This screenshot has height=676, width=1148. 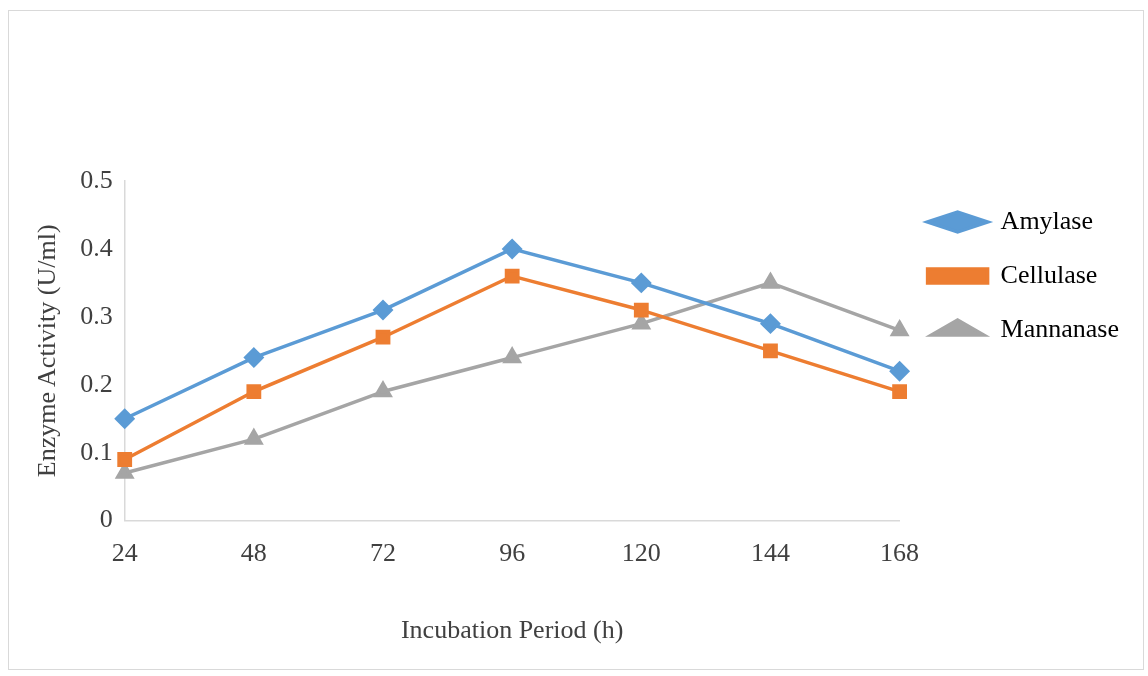 What do you see at coordinates (96, 451) in the screenshot?
I see `y-tick-label: 0.1` at bounding box center [96, 451].